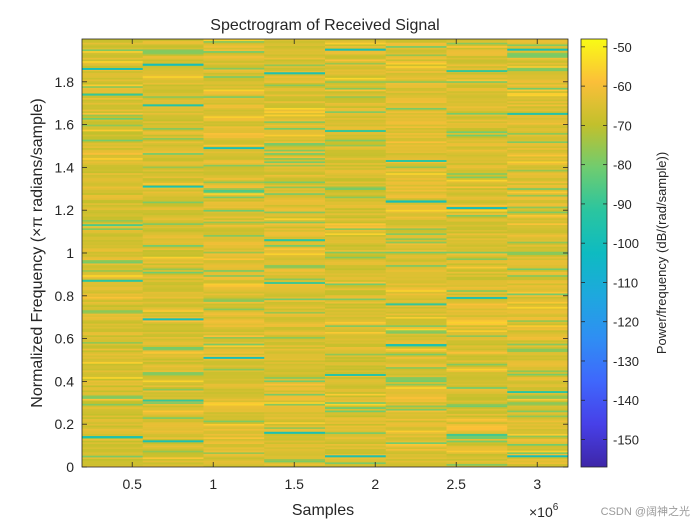 The height and width of the screenshot is (525, 700). What do you see at coordinates (65, 296) in the screenshot?
I see `y-tick-label: 0.8` at bounding box center [65, 296].